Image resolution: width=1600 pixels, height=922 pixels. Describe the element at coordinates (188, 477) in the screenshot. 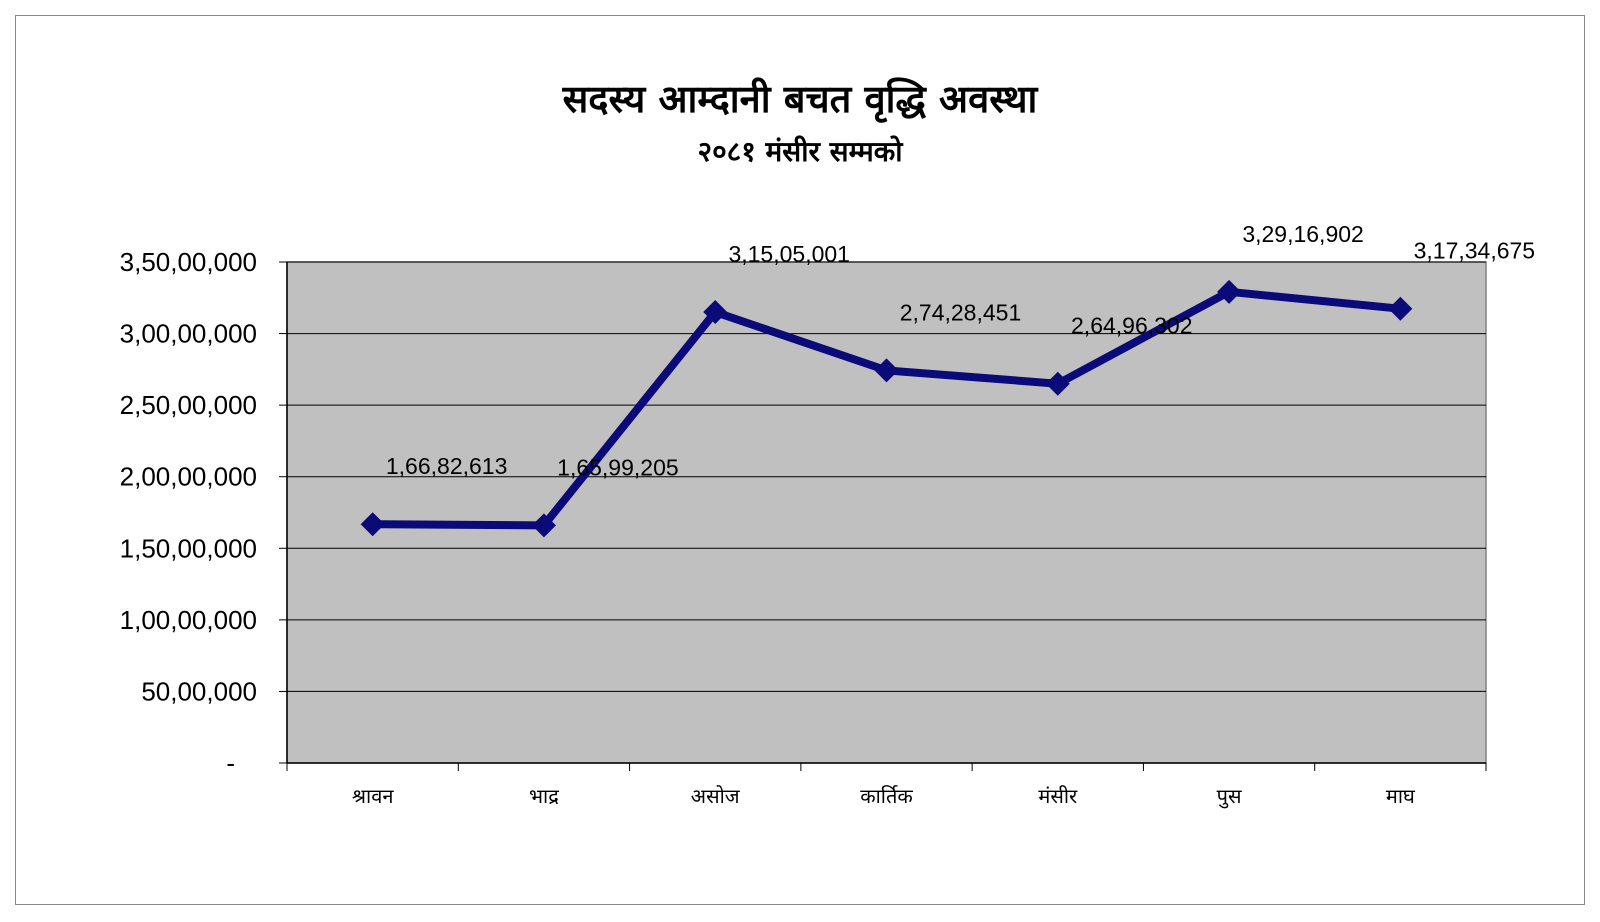

I see `y-tick-label: 2,00,00,000` at that location.